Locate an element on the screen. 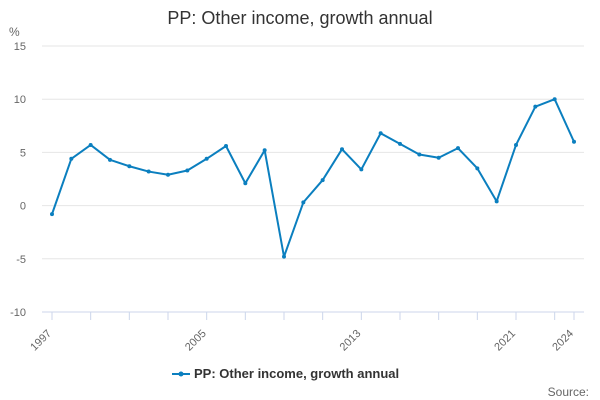 This screenshot has width=600, height=400. data-point-2007 is located at coordinates (245, 183).